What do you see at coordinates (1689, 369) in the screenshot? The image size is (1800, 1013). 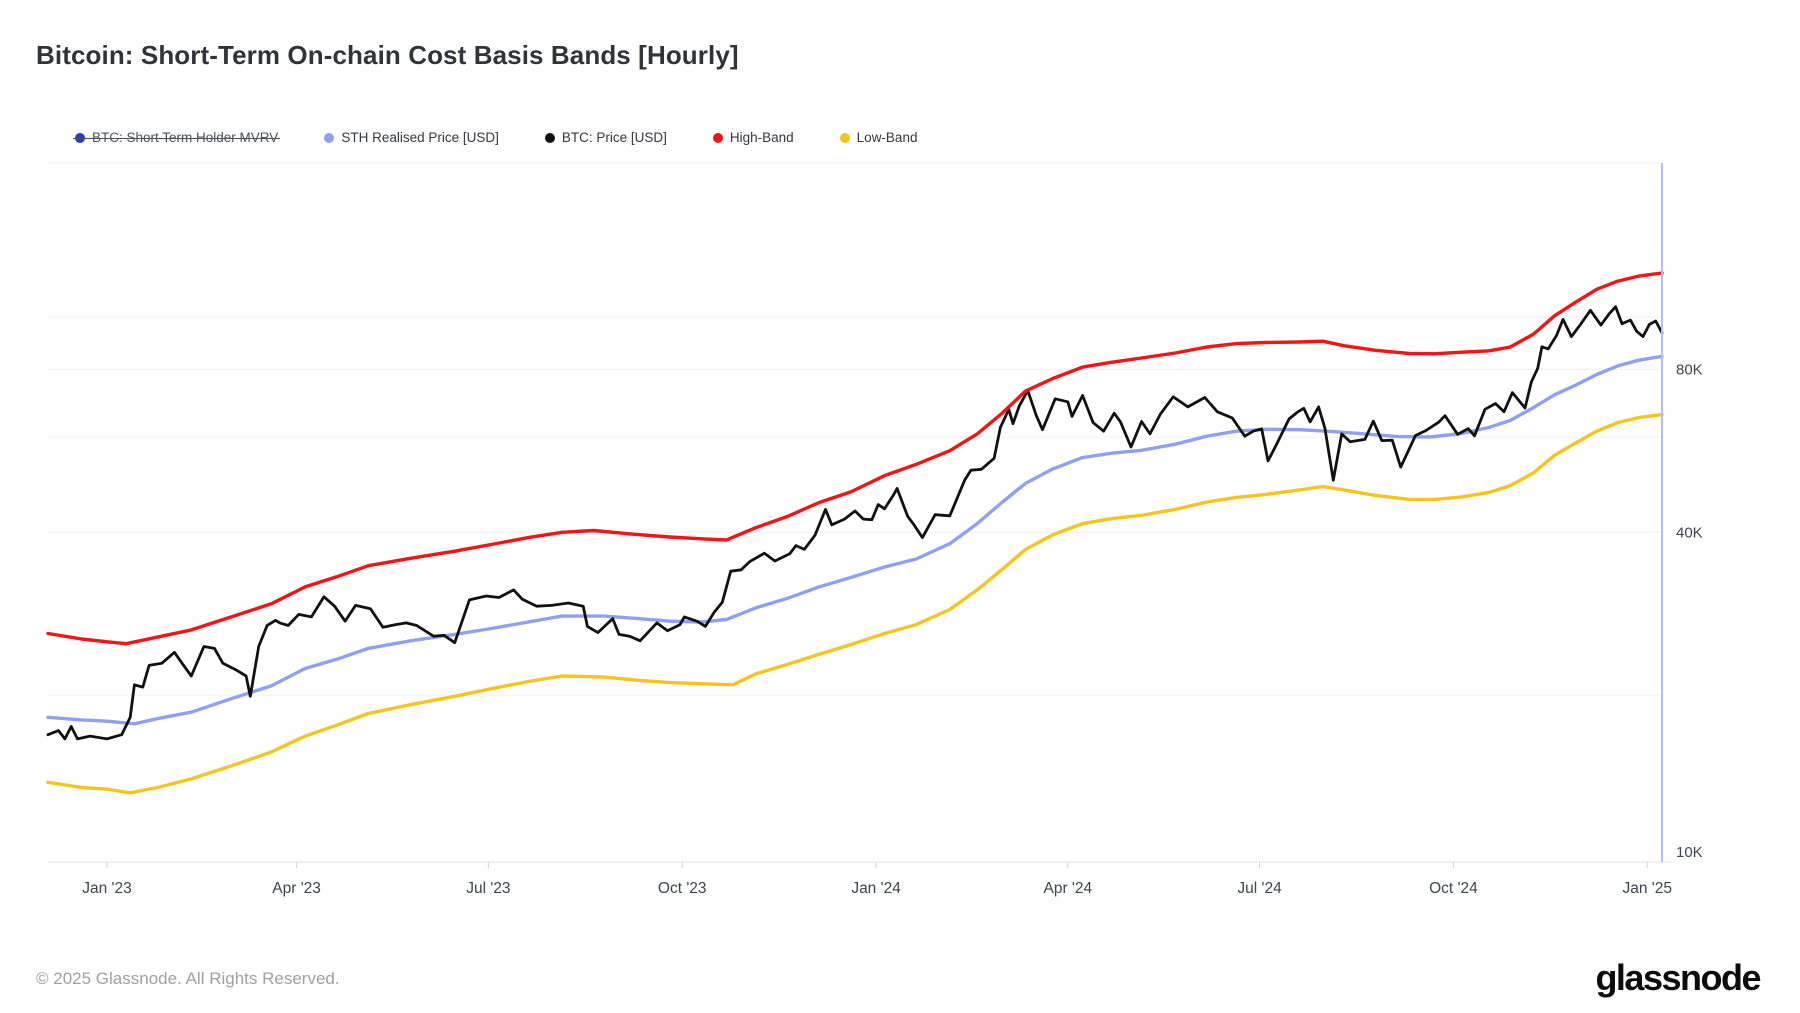 I see `y-axis-label-80K: 80K` at bounding box center [1689, 369].